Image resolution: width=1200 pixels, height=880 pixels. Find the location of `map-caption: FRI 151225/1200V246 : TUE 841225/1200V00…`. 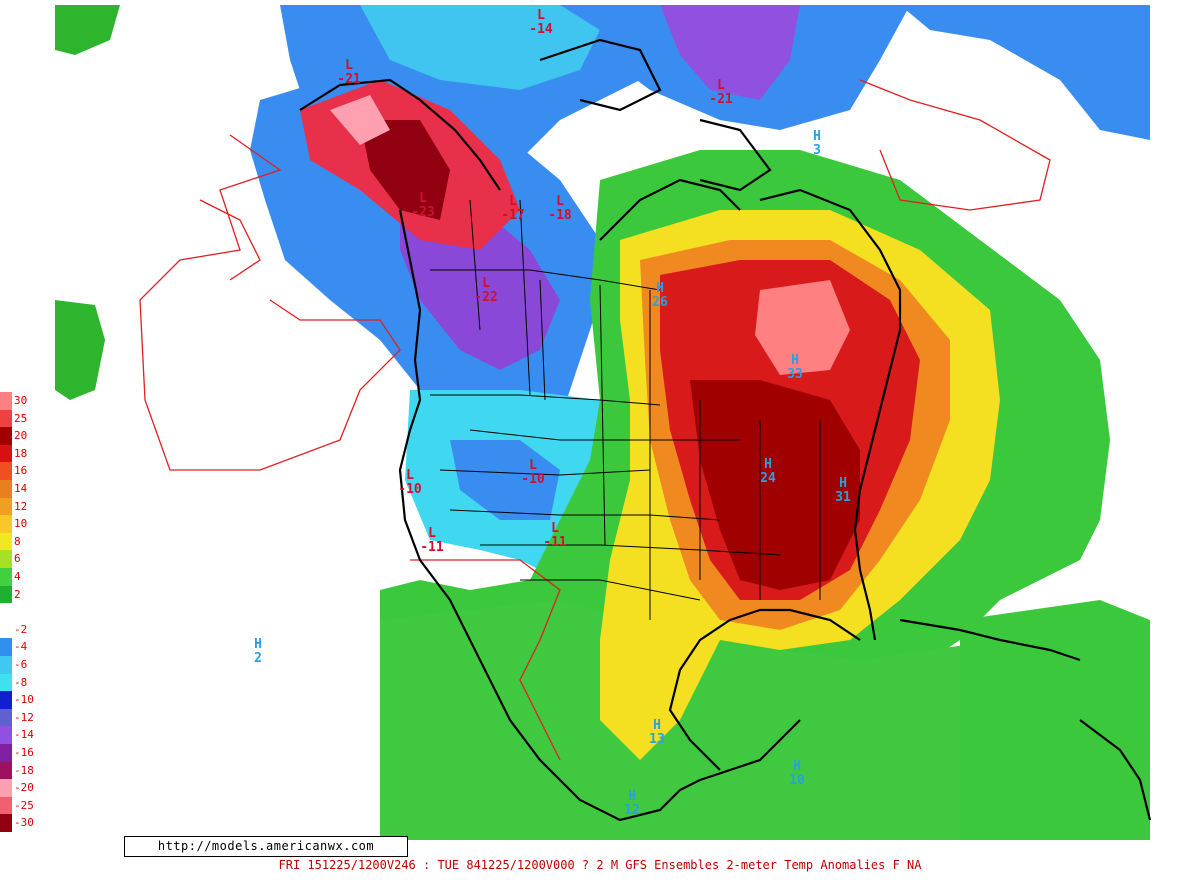

map-caption: FRI 151225/1200V246 : TUE 841225/1200V00… is located at coordinates (600, 865).